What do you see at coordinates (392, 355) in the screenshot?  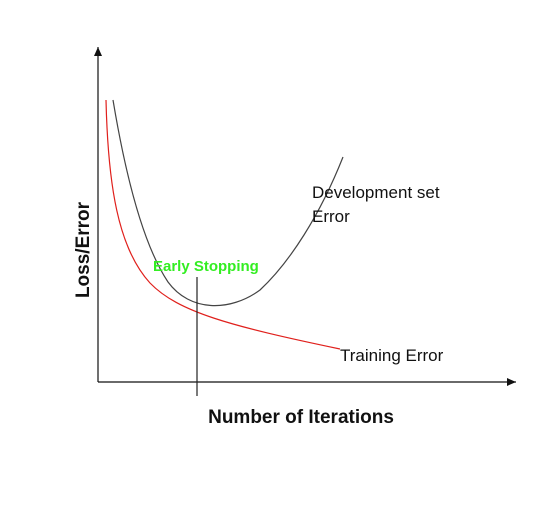 I see `training-curve-label: Training Error` at bounding box center [392, 355].